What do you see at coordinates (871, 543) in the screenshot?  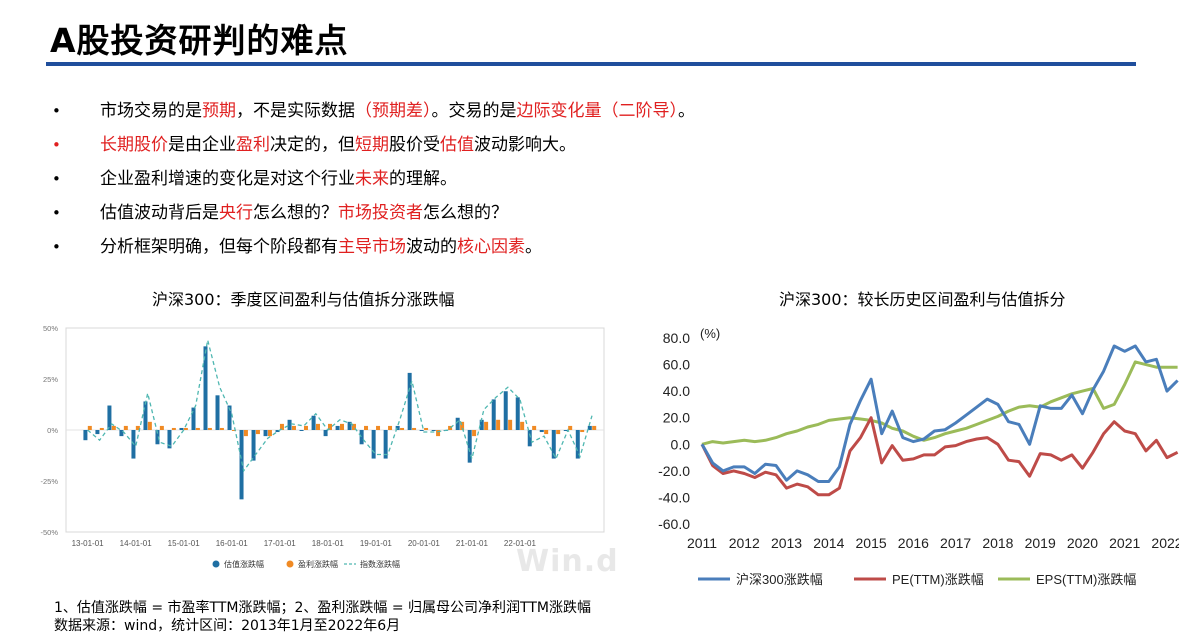 I see `x-tick-label: 2015` at bounding box center [871, 543].